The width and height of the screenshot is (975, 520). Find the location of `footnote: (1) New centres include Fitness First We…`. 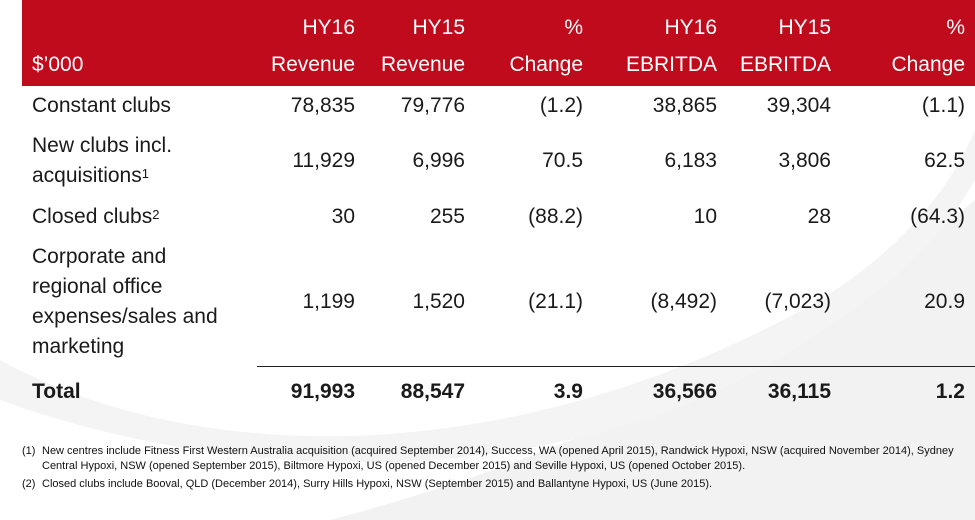

footnote: (1) New centres include Fitness First We… is located at coordinates (494, 459).